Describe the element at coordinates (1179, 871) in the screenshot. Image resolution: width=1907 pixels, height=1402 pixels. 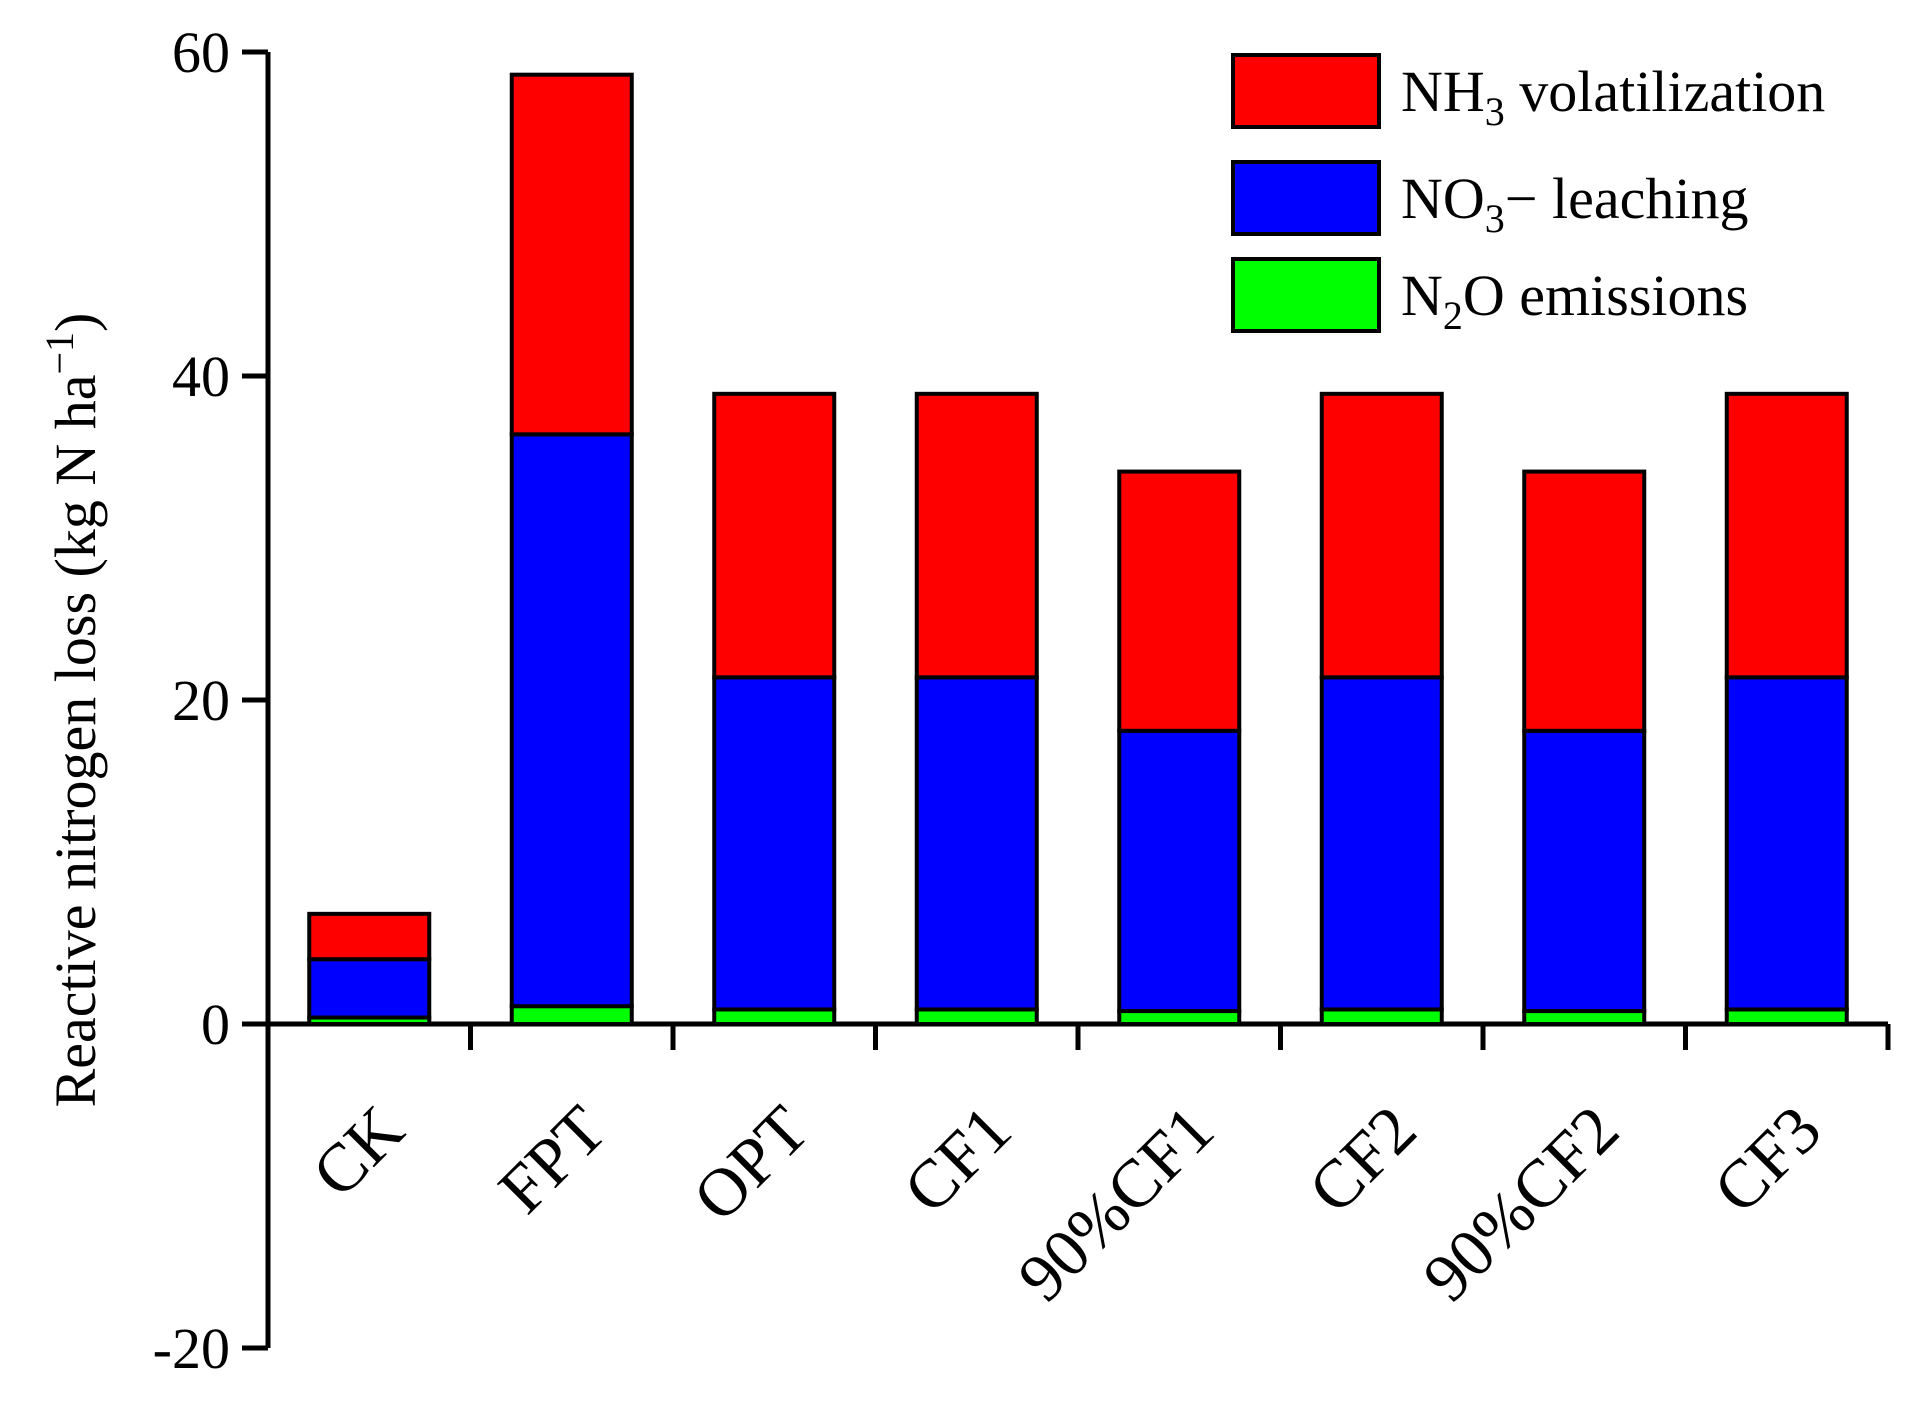
I see `bar-no3-90cf1` at that location.